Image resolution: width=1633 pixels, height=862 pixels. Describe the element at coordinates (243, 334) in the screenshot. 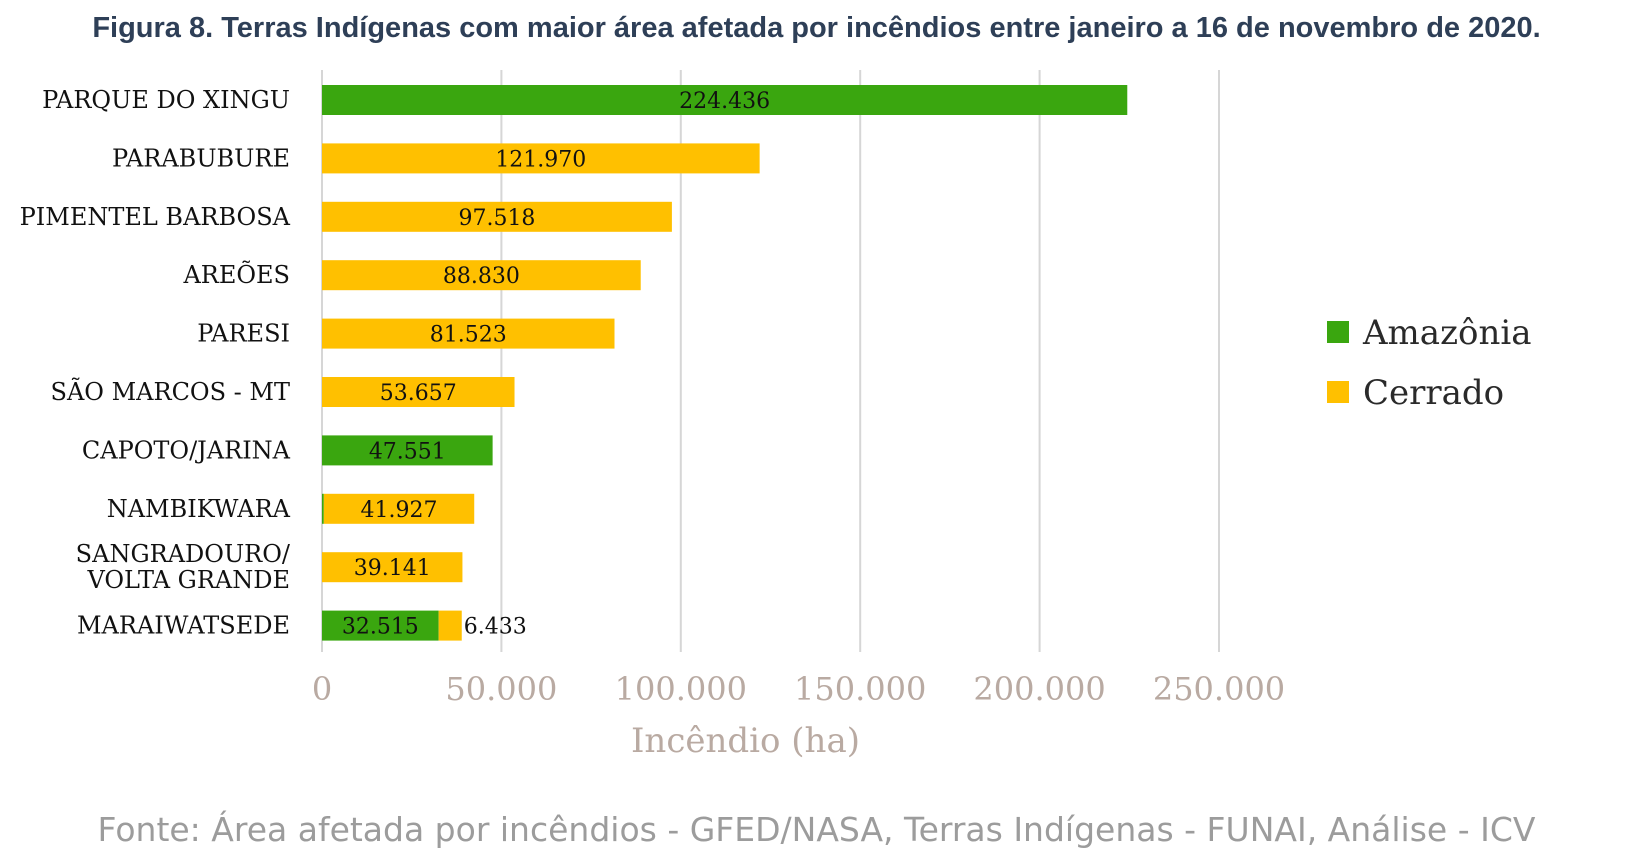

I see `category-label: PARESI` at that location.